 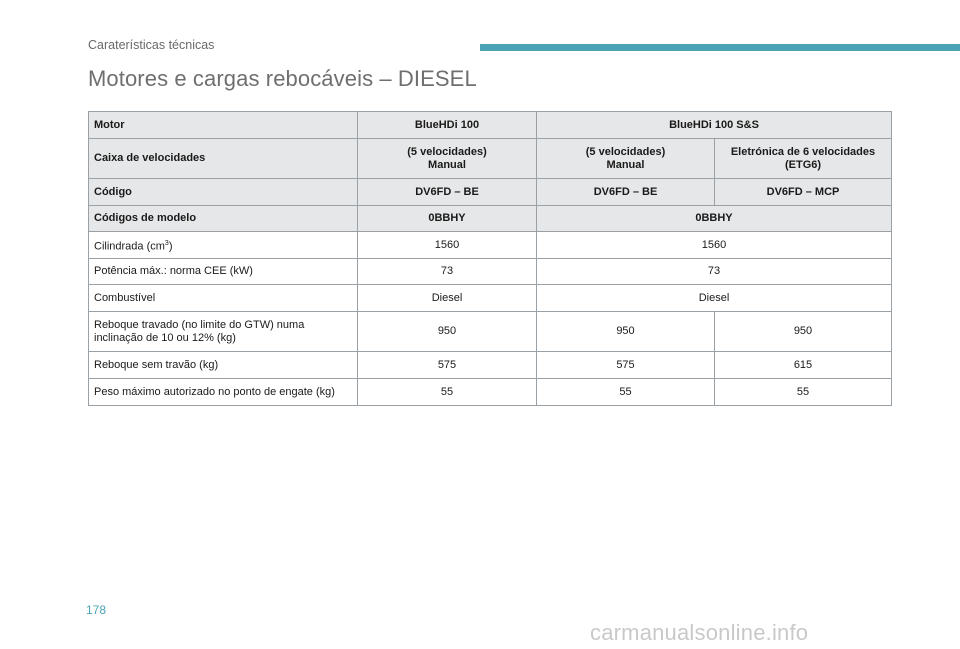 I want to click on cell-gearbox-col1: (5 velocidades) Manual, so click(x=447, y=158).